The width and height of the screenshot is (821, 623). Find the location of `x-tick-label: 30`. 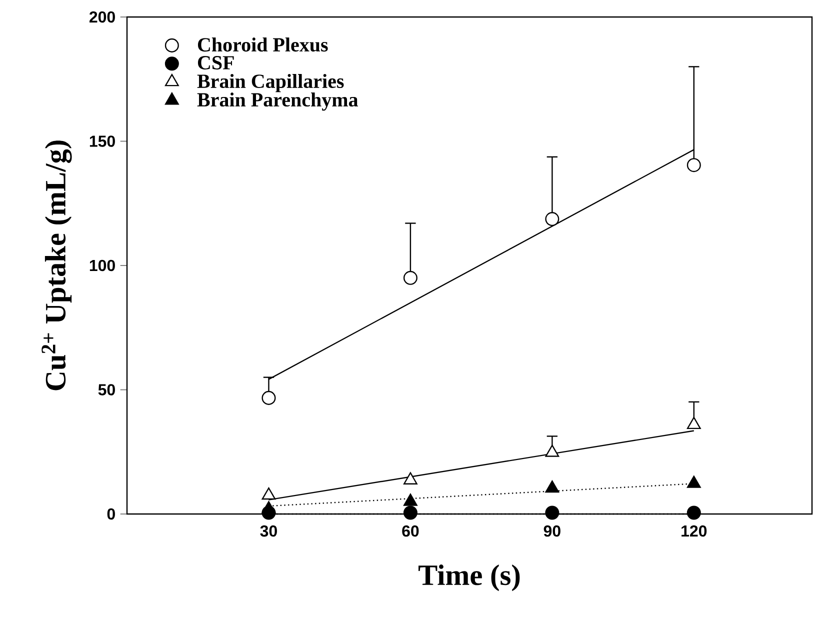

x-tick-label: 30 is located at coordinates (268, 531).